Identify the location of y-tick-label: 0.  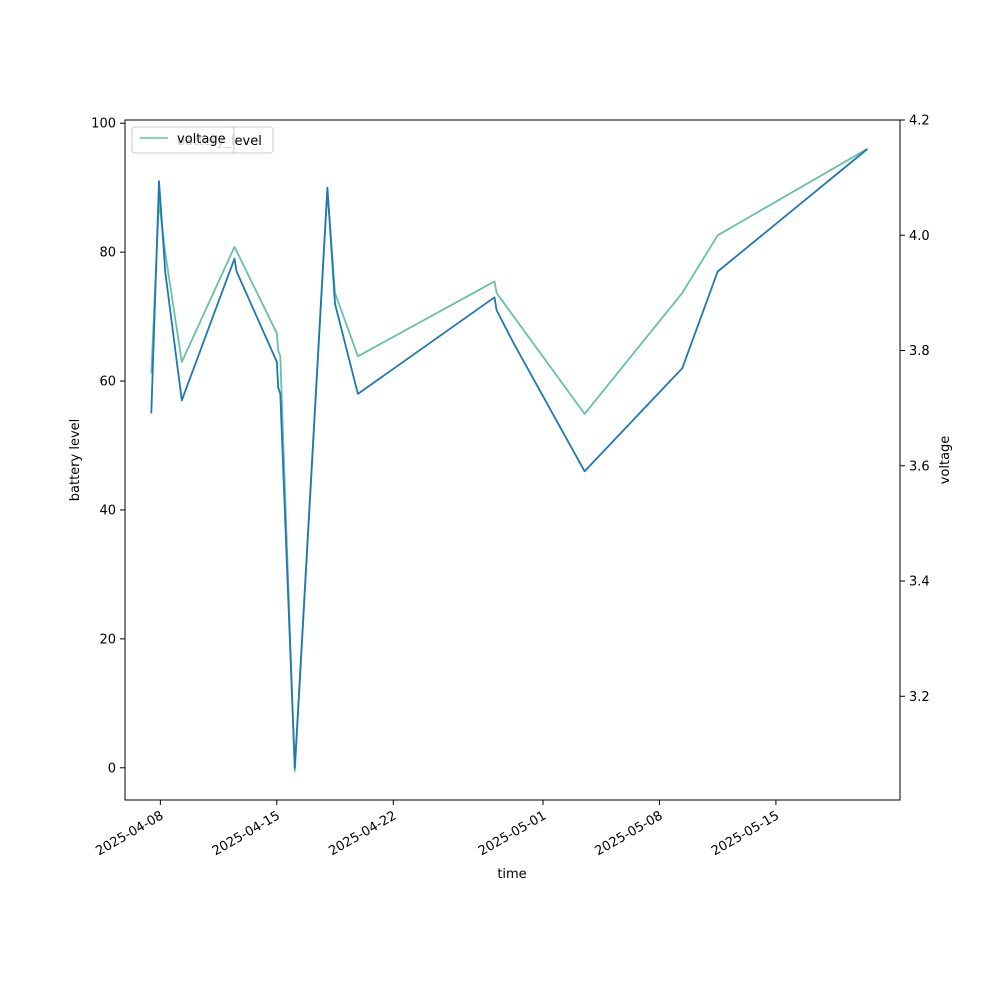
(112, 768).